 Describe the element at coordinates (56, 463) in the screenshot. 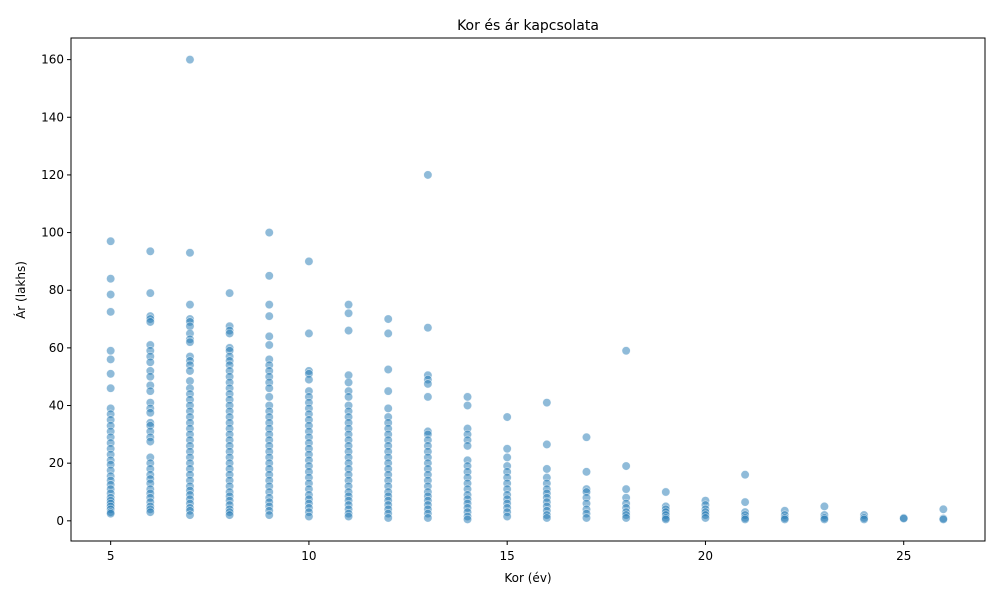

I see `y-tick-label: 20` at that location.